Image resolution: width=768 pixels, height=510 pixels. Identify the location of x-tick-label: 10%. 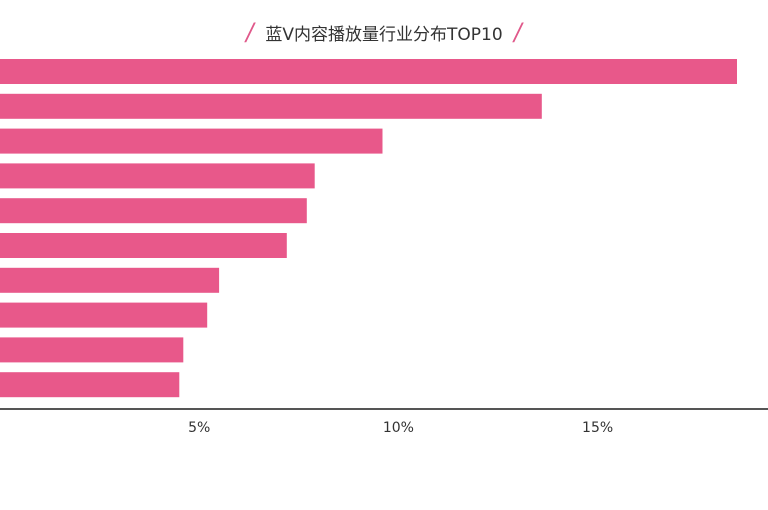
(398, 428).